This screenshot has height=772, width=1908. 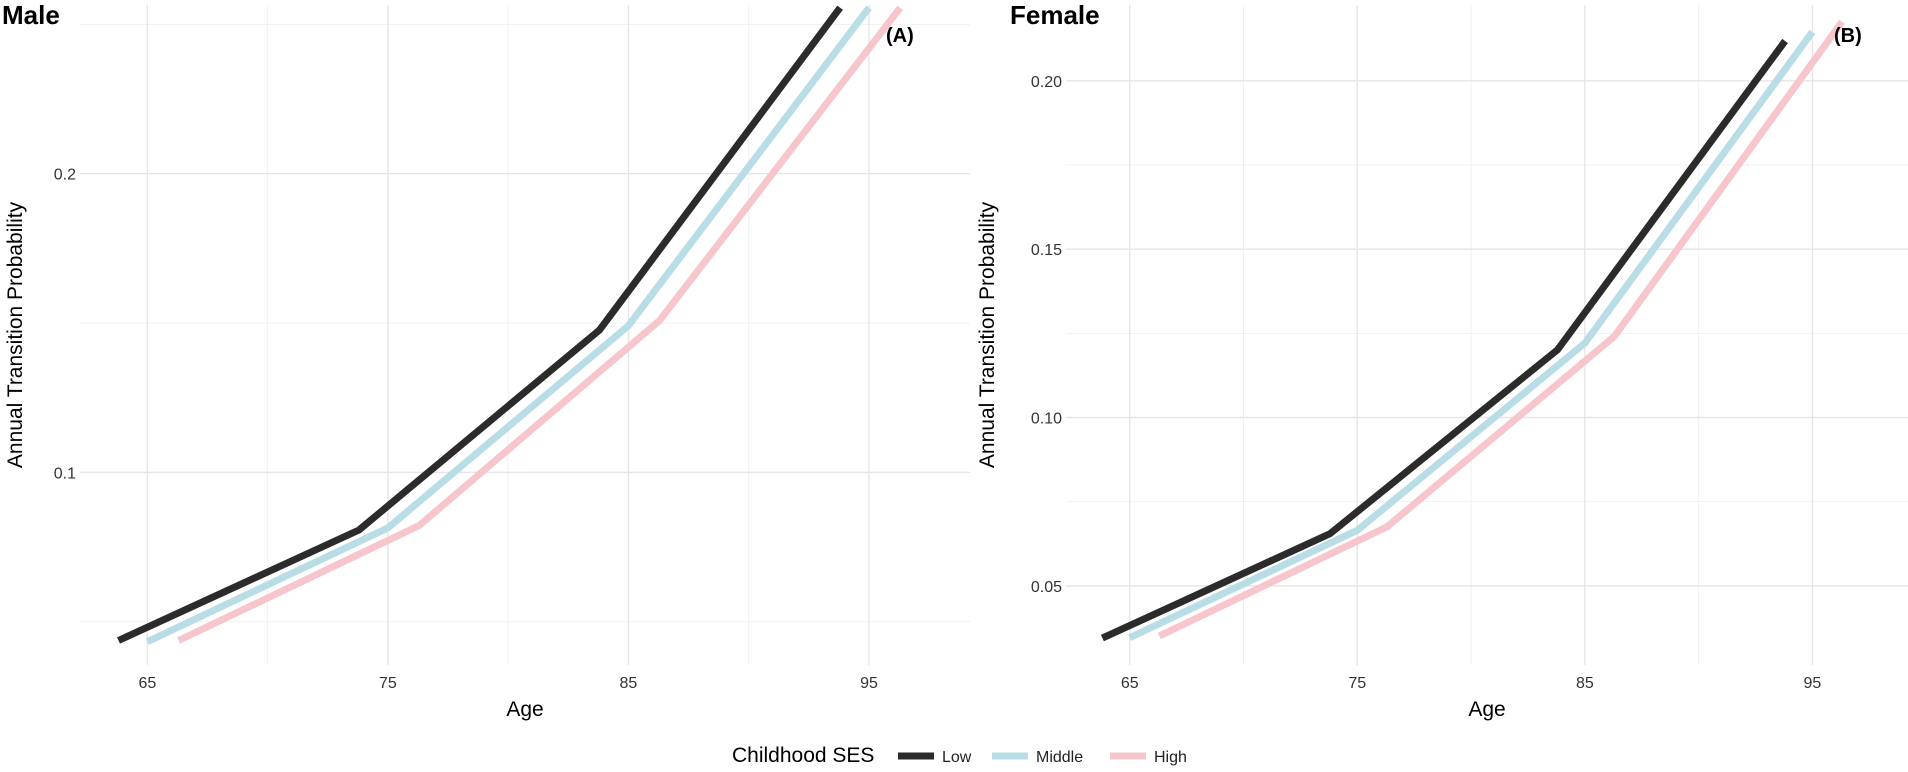 What do you see at coordinates (31, 15) in the screenshot?
I see `male-panel-title: Male` at bounding box center [31, 15].